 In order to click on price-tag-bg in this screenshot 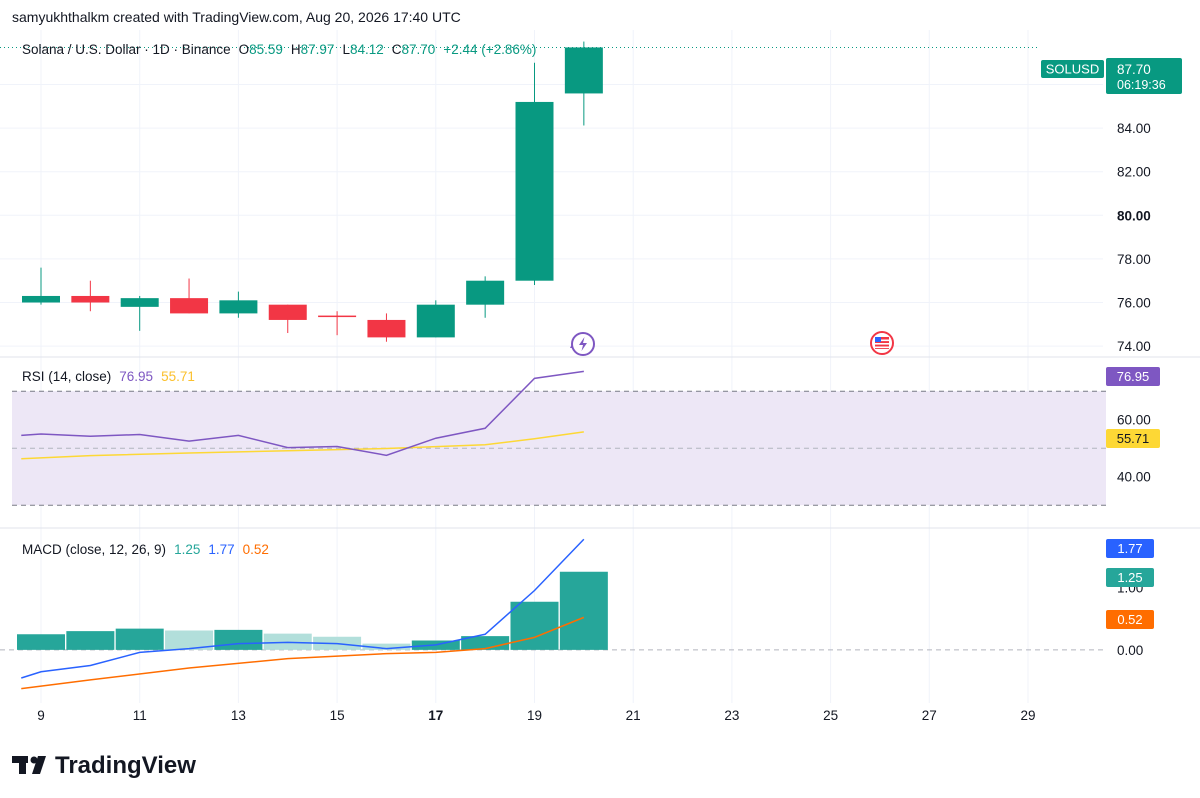, I will do `click(1144, 76)`.